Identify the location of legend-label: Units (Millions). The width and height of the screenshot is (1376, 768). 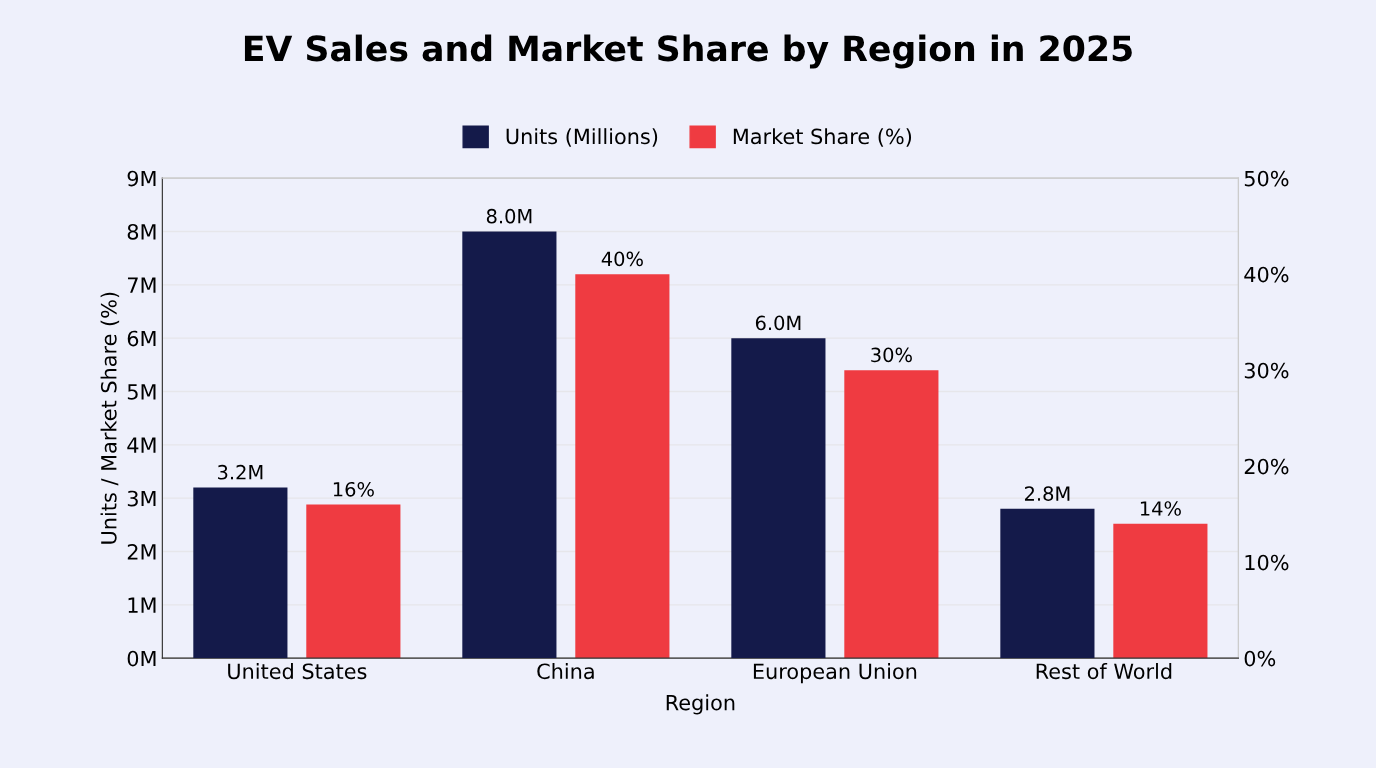
(582, 137).